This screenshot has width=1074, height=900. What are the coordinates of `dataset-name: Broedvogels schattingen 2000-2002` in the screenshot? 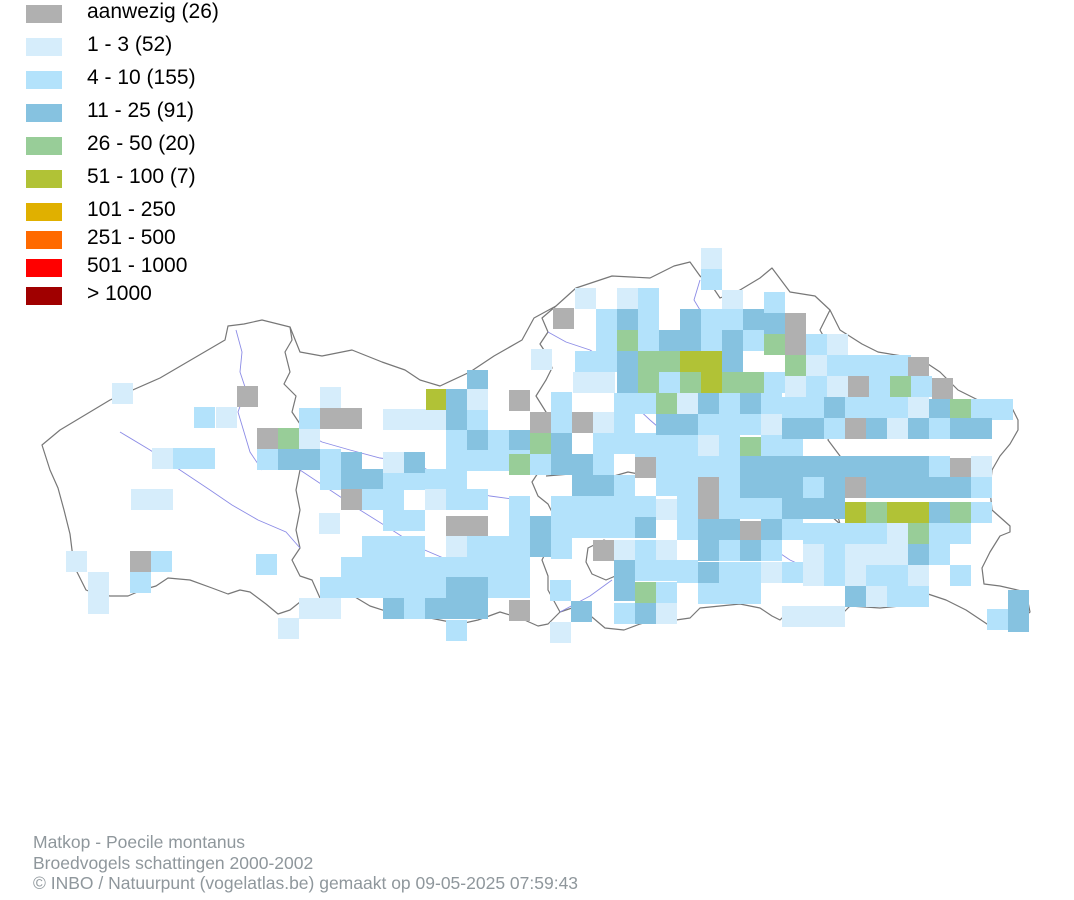 It's located at (173, 862).